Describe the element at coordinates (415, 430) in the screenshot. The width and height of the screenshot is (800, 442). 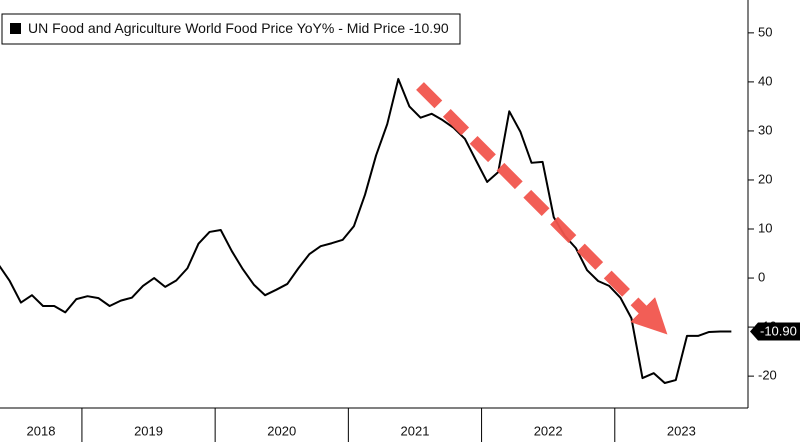
I see `x-tick-label: 2021` at that location.